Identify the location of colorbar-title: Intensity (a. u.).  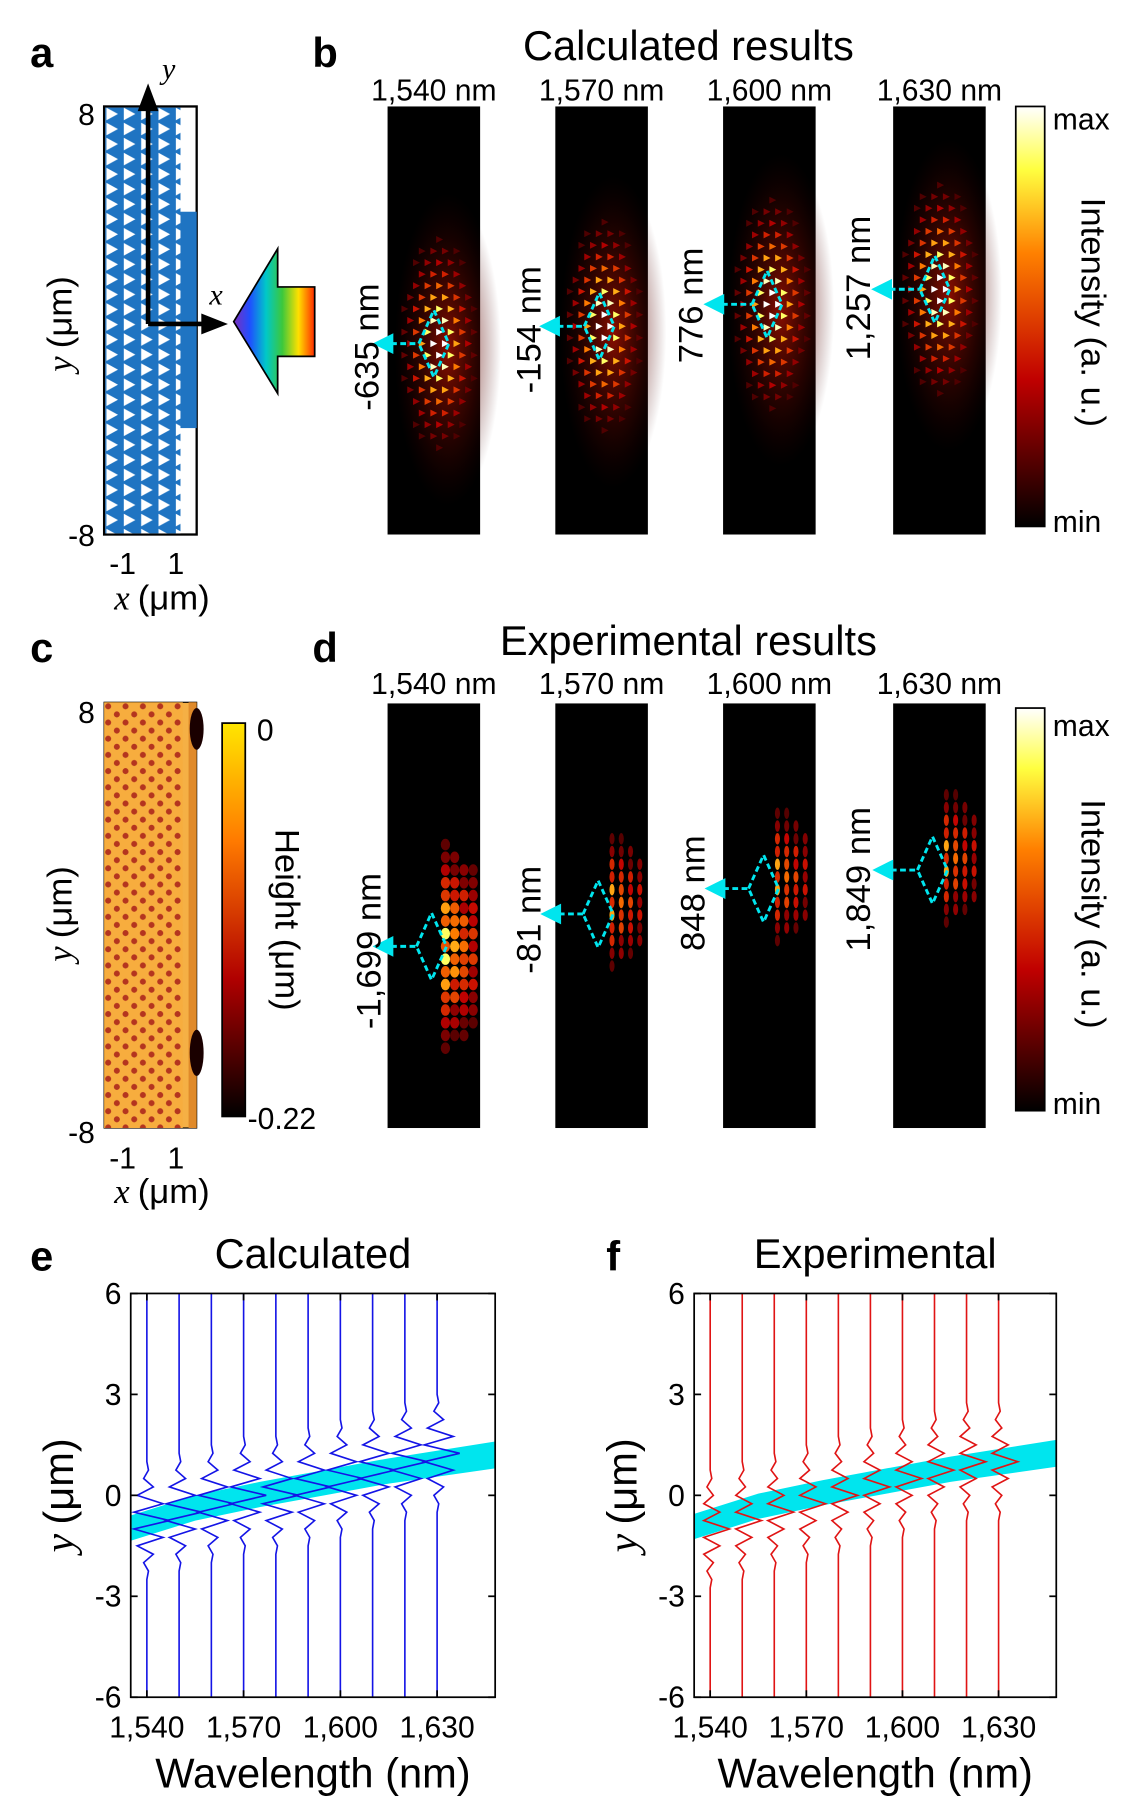
(1093, 312).